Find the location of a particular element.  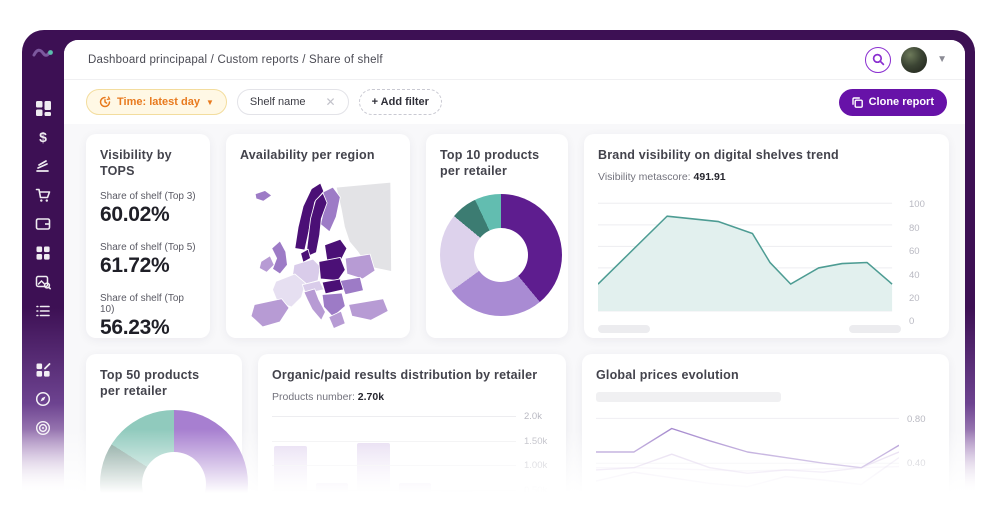

copy-icon is located at coordinates (857, 102).